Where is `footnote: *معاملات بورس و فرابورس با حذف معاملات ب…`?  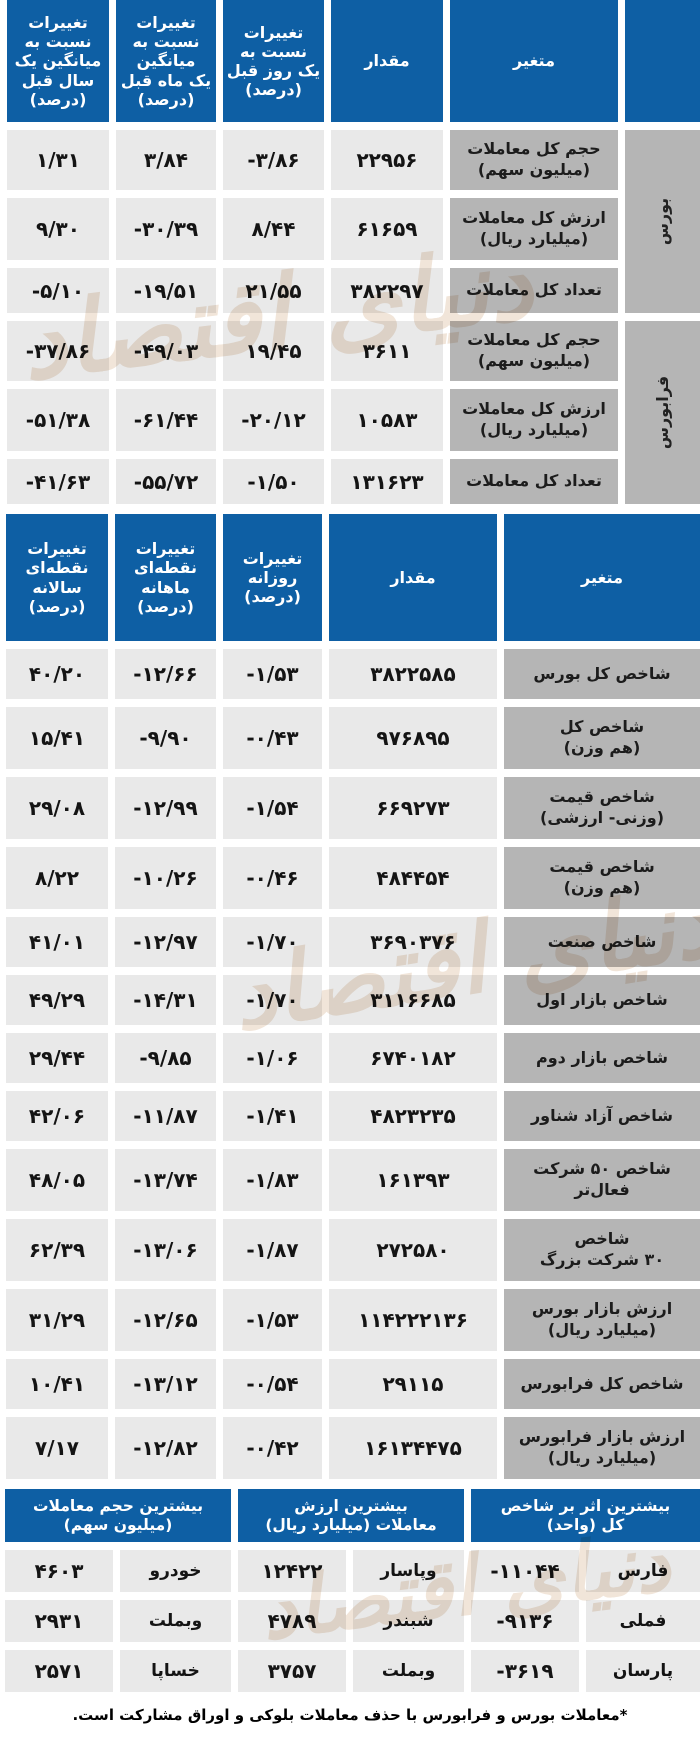 footnote: *معاملات بورس و فرابورس با حذف معاملات ب… is located at coordinates (350, 1715).